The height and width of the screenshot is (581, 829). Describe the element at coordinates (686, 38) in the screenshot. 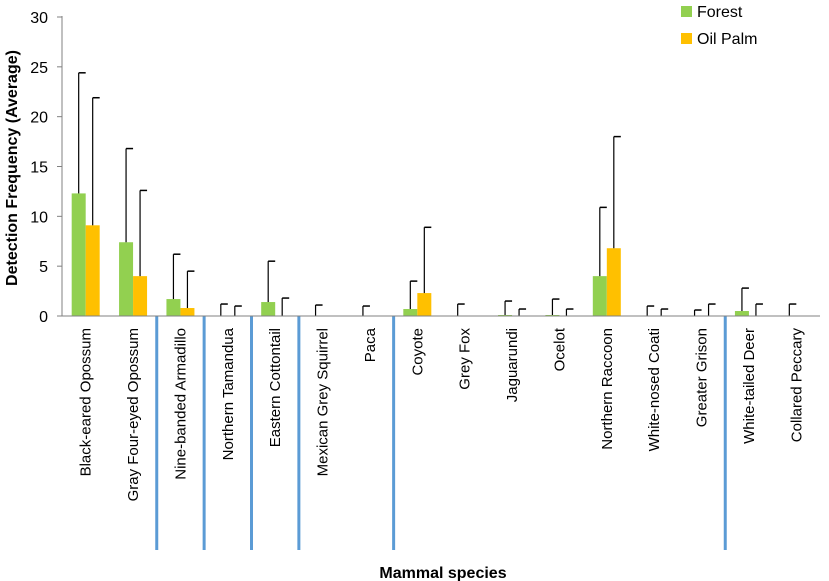

I see `legend-swatch-oil-palm` at that location.